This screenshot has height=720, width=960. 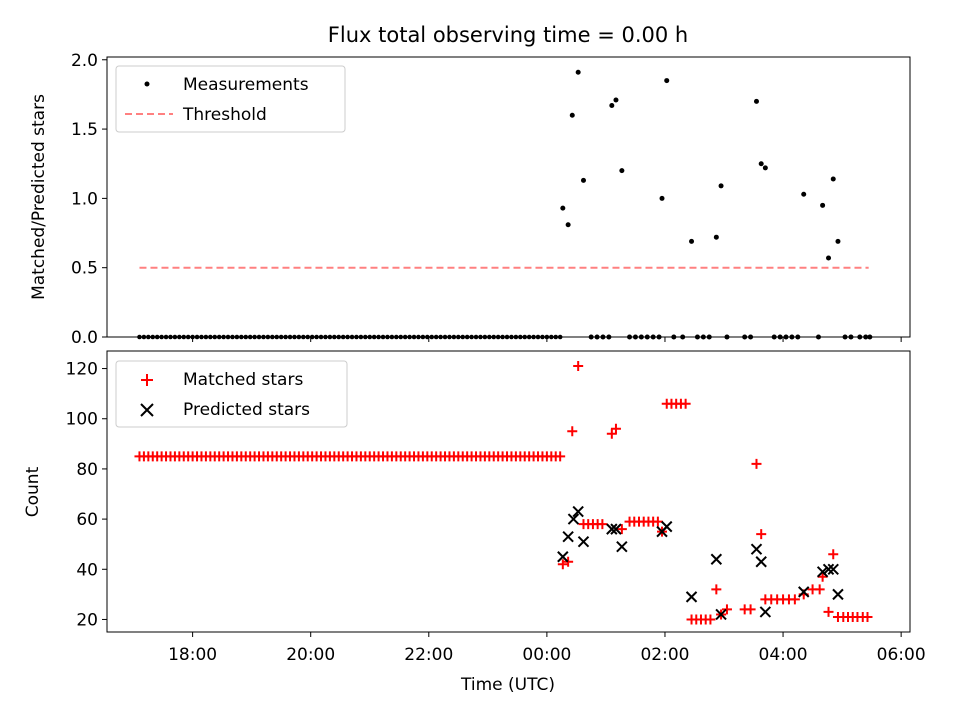 I want to click on y-tick-label: 1.5, so click(x=84, y=130).